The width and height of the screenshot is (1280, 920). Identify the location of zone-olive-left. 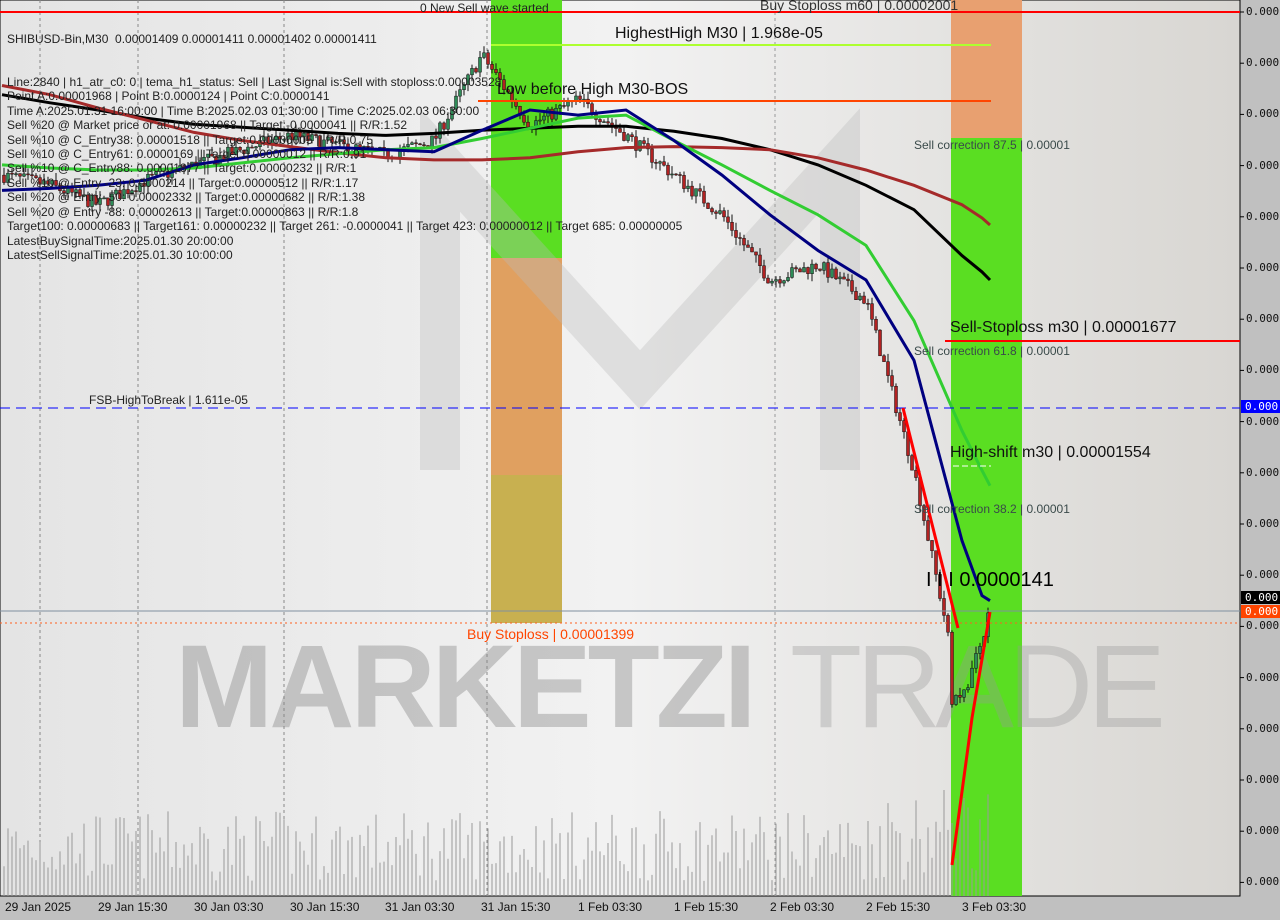
(526, 549).